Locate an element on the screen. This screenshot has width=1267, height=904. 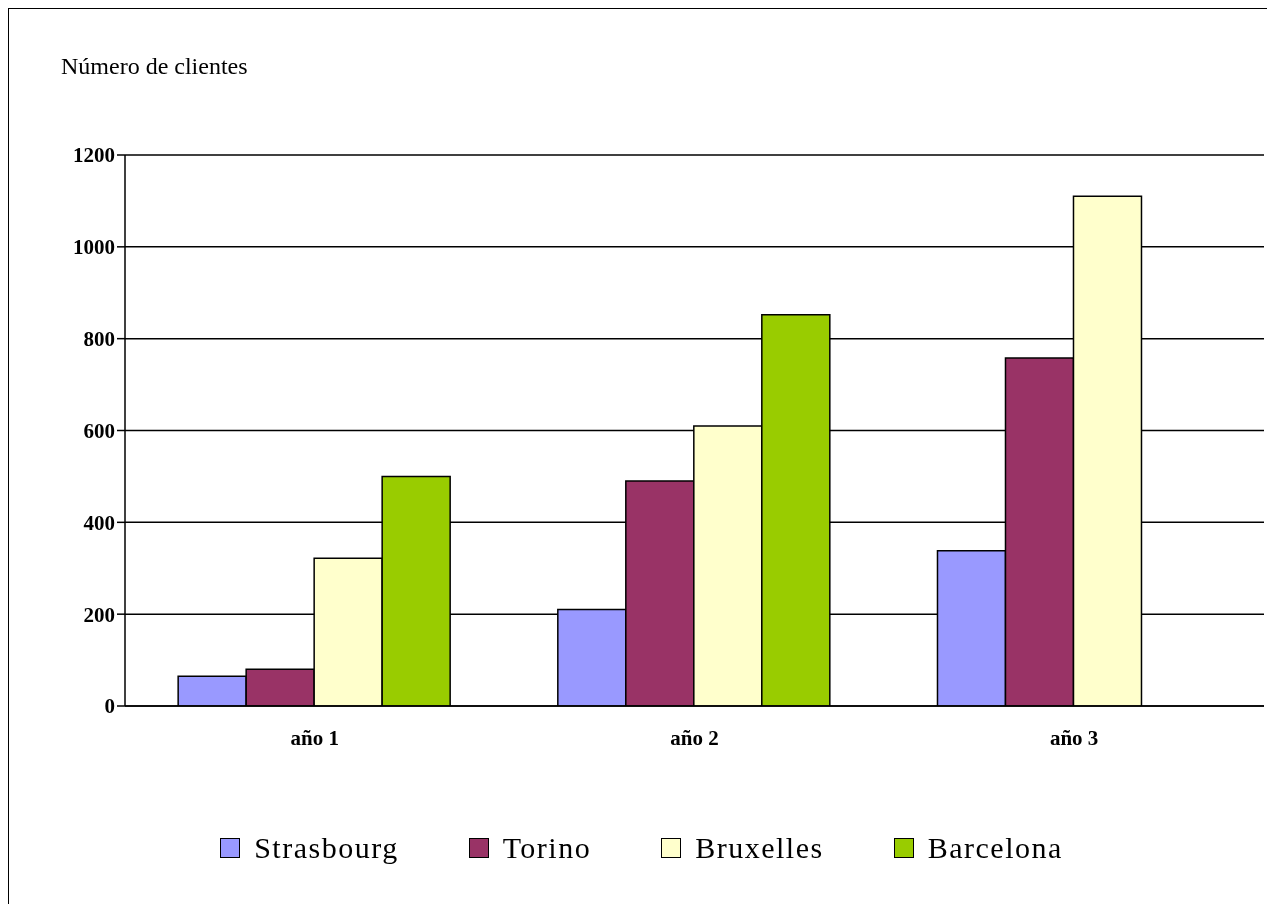
y-tick-label: 600 is located at coordinates (99, 430).